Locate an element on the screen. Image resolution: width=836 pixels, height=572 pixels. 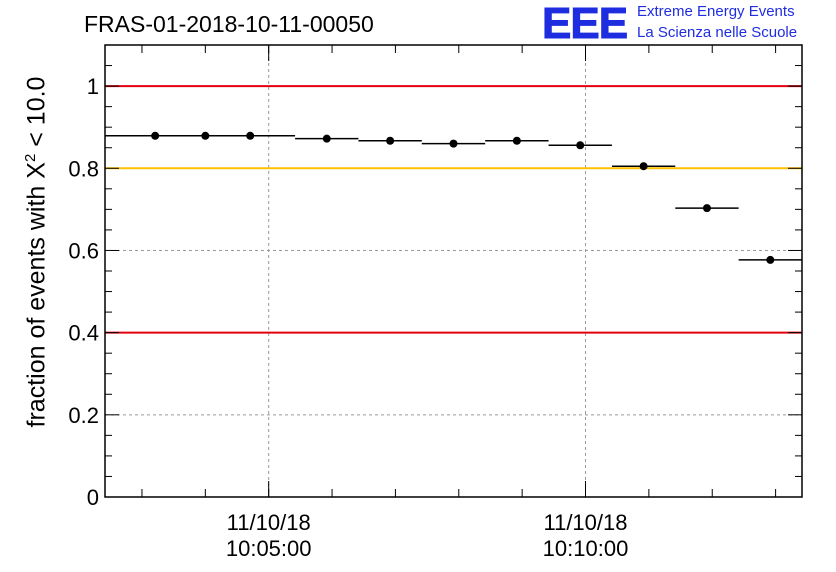
y-tick-label: 0.4 is located at coordinates (83, 333).